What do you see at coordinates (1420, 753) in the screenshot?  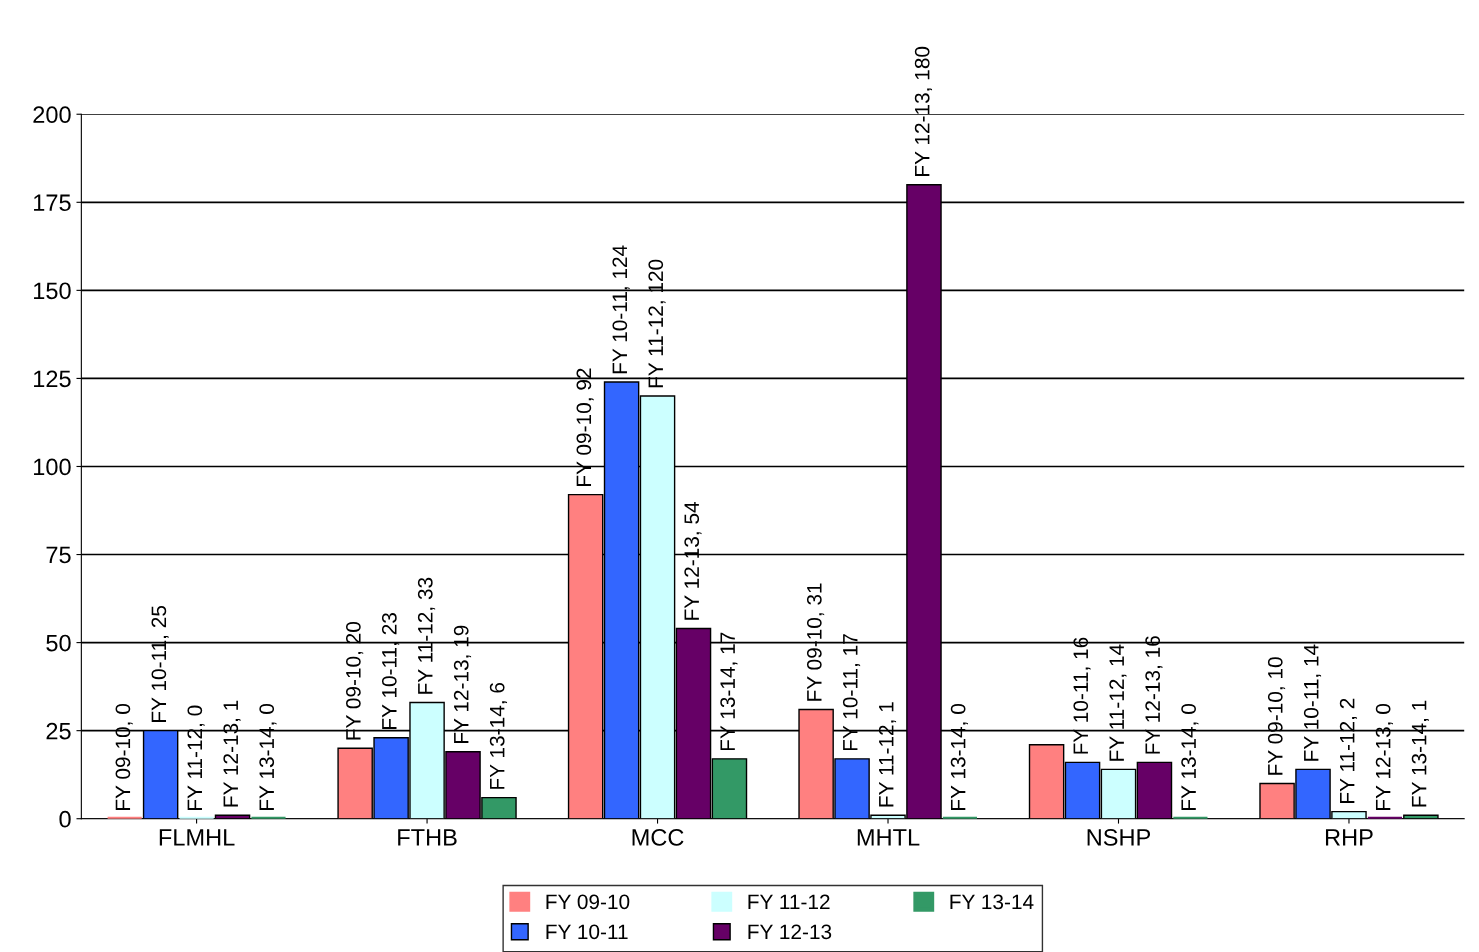 I see `data-label: FY 13-14, 1` at bounding box center [1420, 753].